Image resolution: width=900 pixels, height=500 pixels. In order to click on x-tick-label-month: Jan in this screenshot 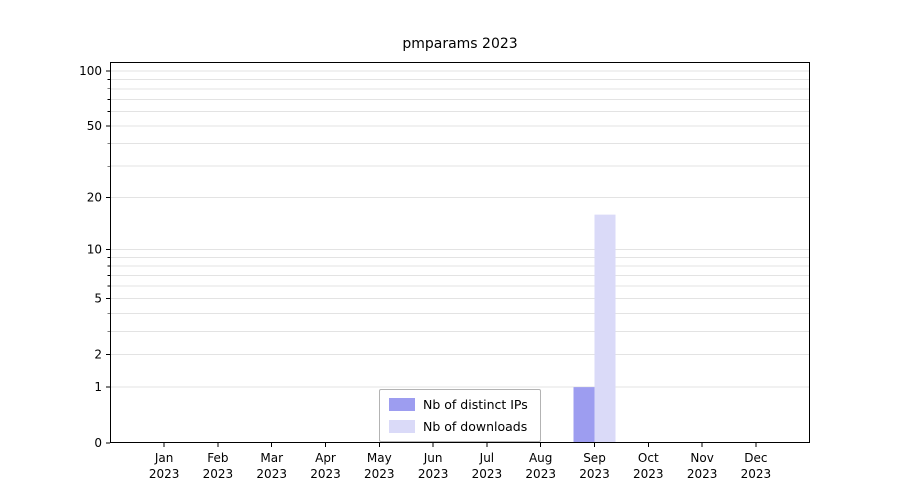, I will do `click(164, 458)`.